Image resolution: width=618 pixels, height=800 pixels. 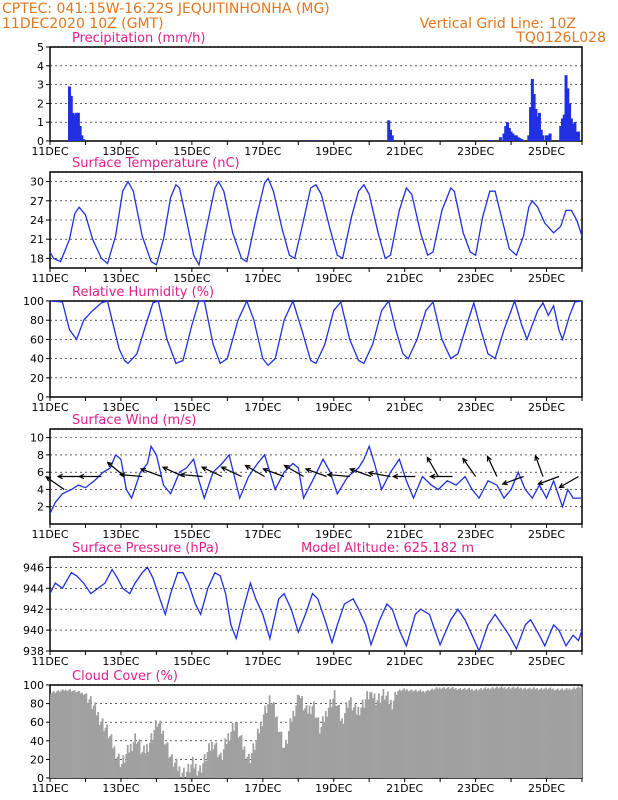 What do you see at coordinates (40, 141) in the screenshot?
I see `y-tick-label: 0` at bounding box center [40, 141].